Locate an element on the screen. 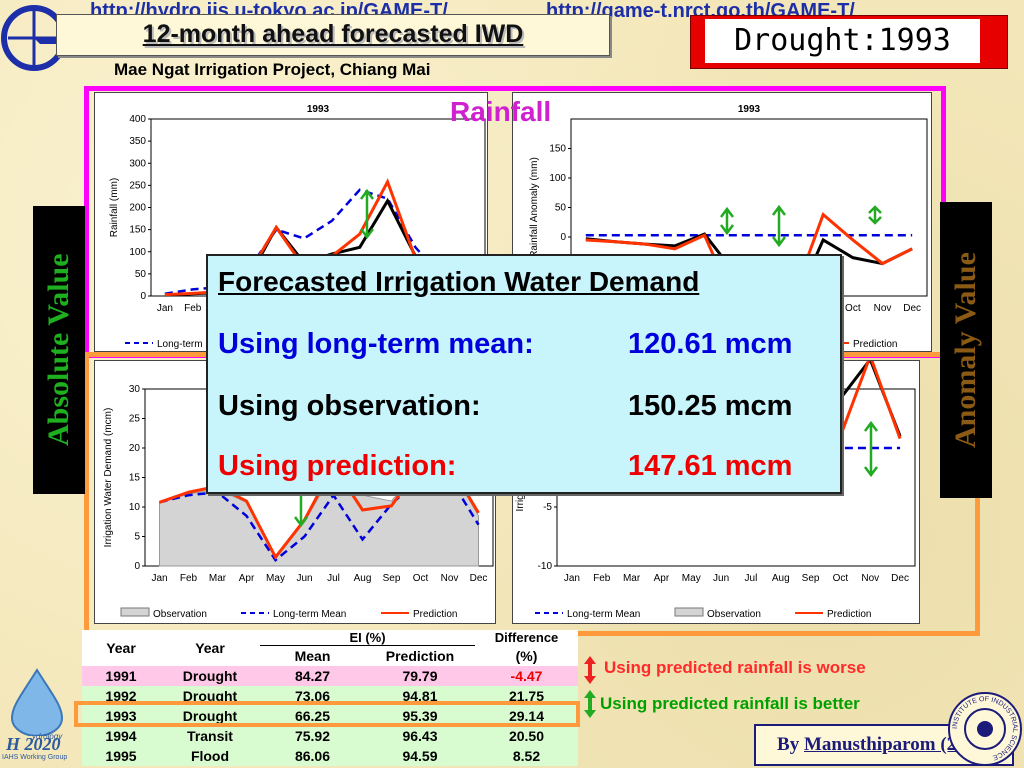  cell-mean: 84.27 is located at coordinates (312, 676).